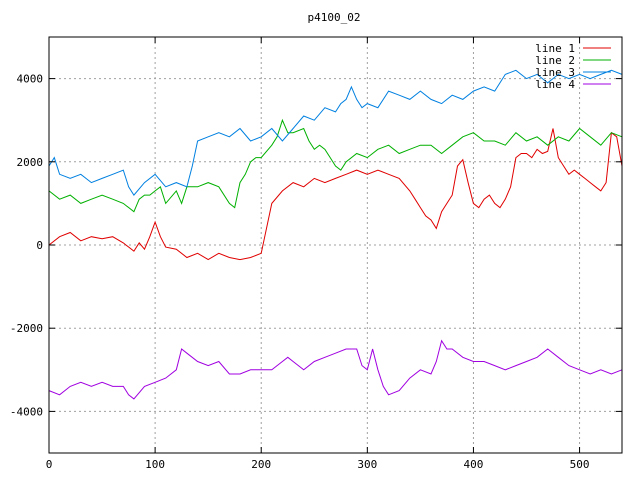  What do you see at coordinates (334, 17) in the screenshot?
I see `chart-title: p4100_02` at bounding box center [334, 17].